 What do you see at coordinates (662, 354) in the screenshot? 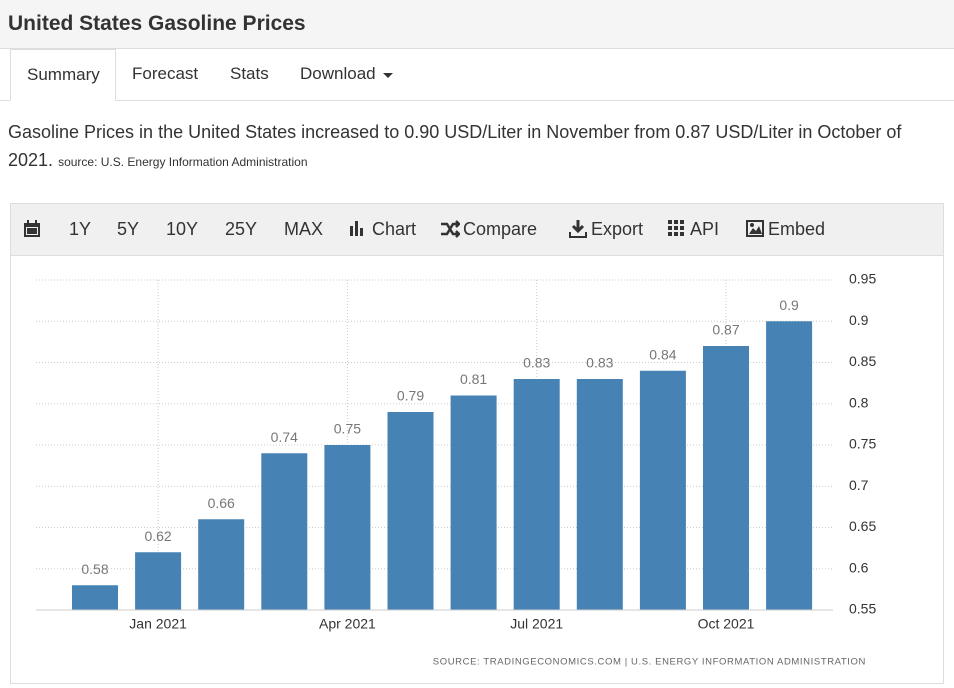
I see `value-label: 0.84` at bounding box center [662, 354].